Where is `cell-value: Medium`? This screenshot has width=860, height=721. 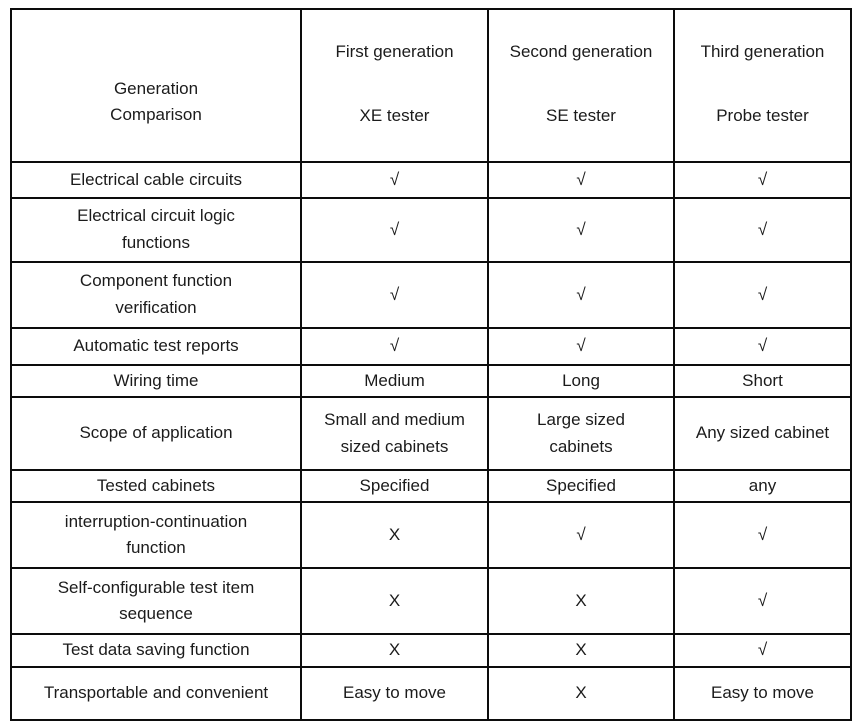 cell-value: Medium is located at coordinates (394, 381).